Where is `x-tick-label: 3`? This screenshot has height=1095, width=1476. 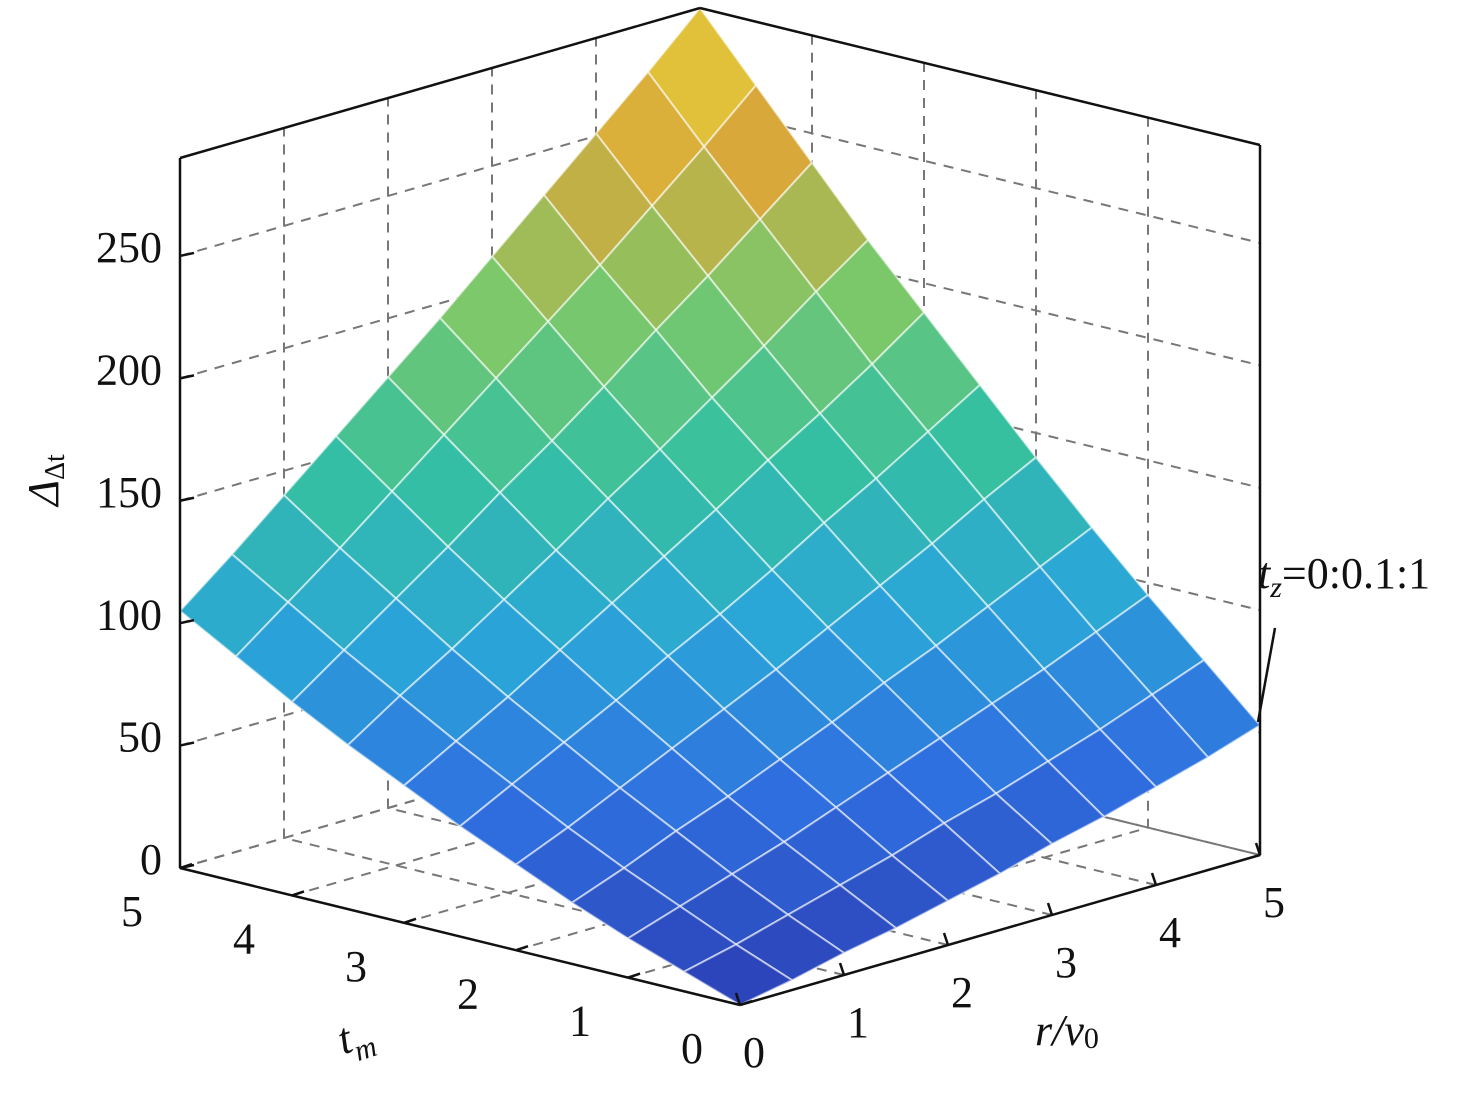
x-tick-label: 3 is located at coordinates (1066, 962).